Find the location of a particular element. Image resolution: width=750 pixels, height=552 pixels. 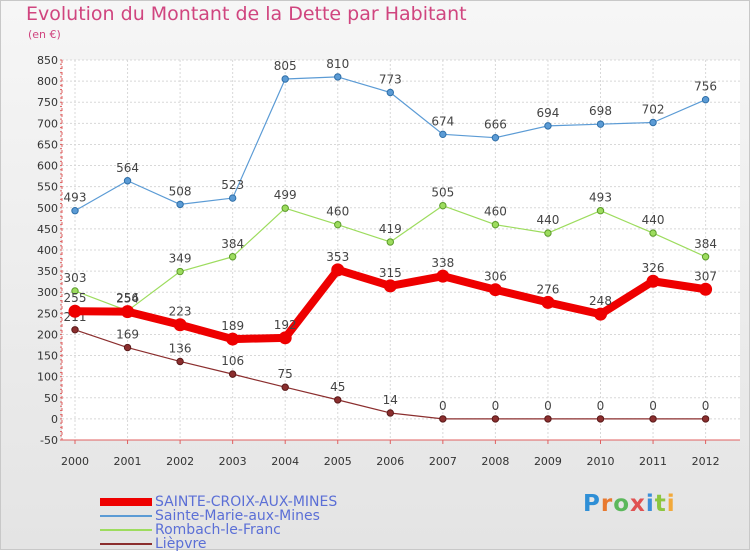

legend-label: Sainte-Marie-aux-Mines is located at coordinates (237, 516).